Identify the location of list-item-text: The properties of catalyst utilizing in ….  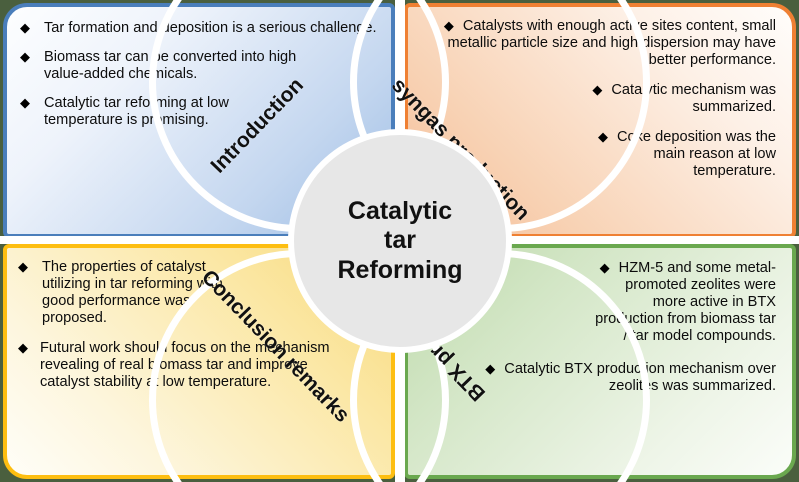
(132, 293).